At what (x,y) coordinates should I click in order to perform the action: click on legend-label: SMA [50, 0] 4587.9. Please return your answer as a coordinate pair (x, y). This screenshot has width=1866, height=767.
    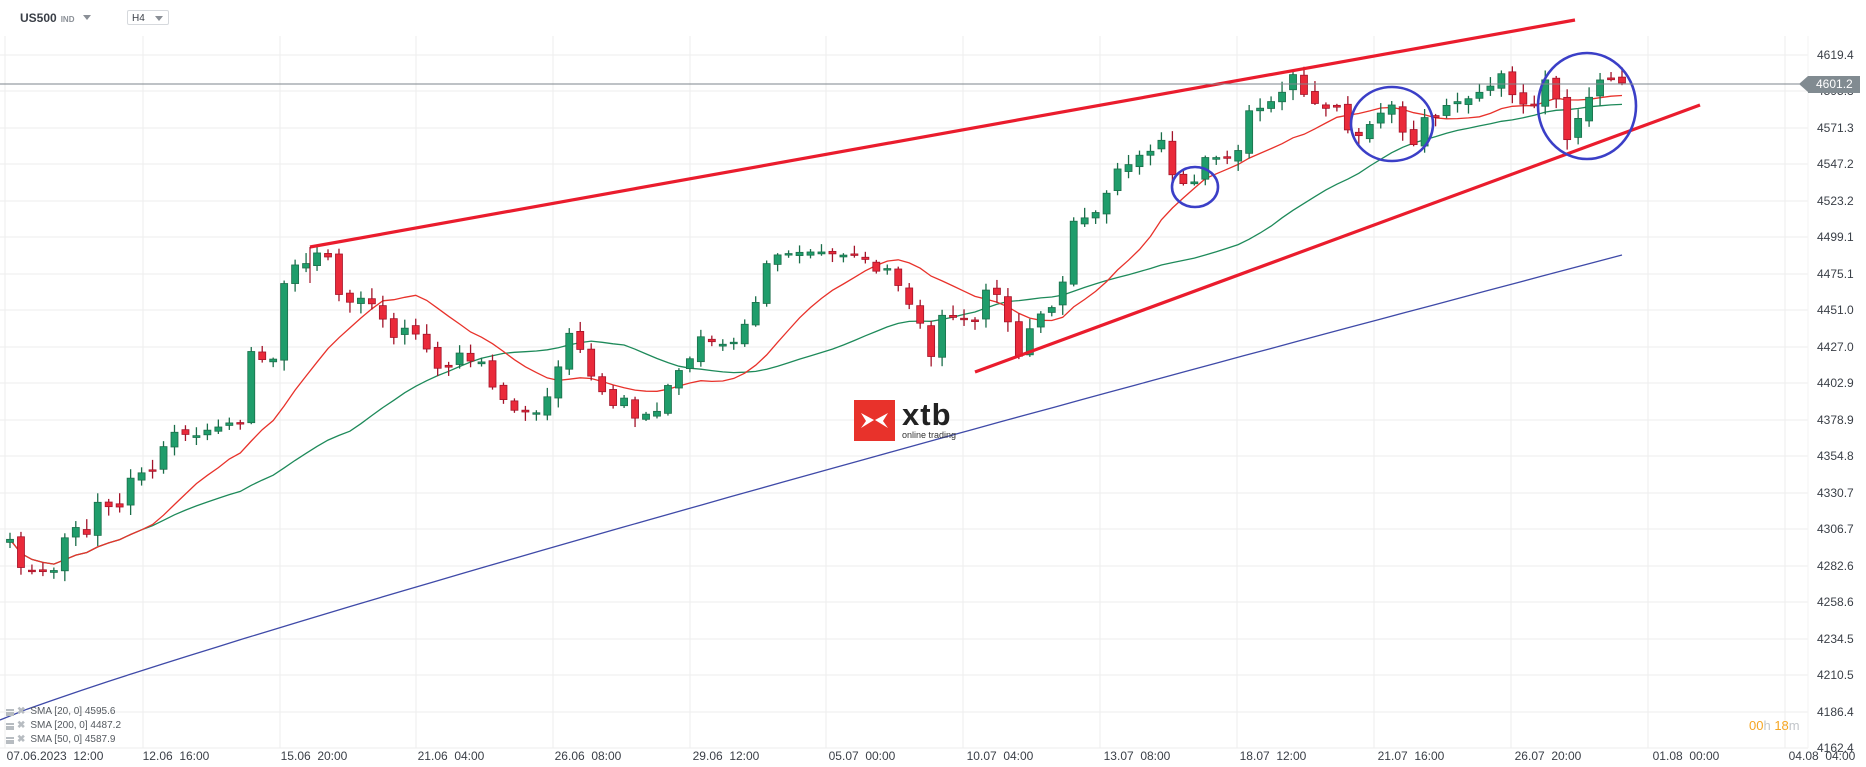
    Looking at the image, I should click on (73, 739).